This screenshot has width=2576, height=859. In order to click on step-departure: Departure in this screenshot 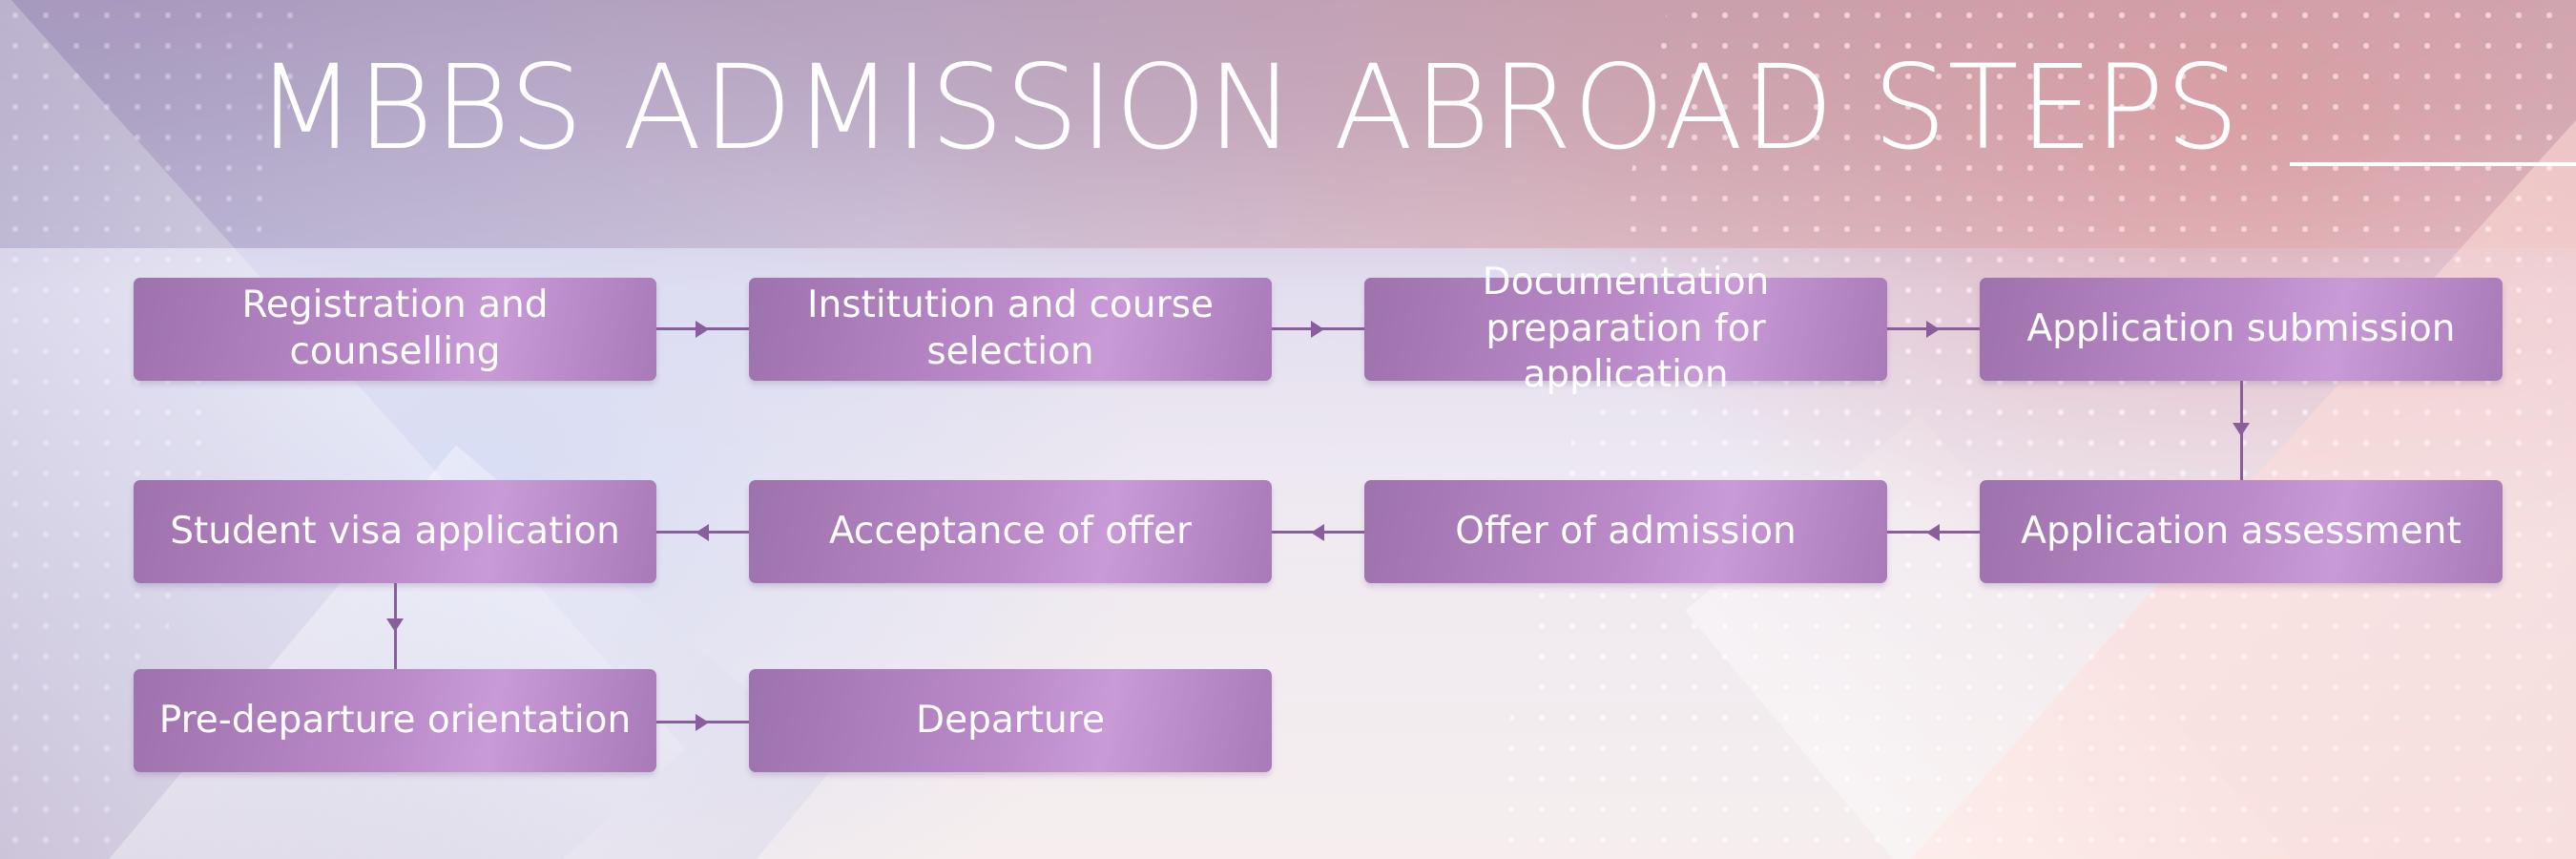, I will do `click(1010, 720)`.